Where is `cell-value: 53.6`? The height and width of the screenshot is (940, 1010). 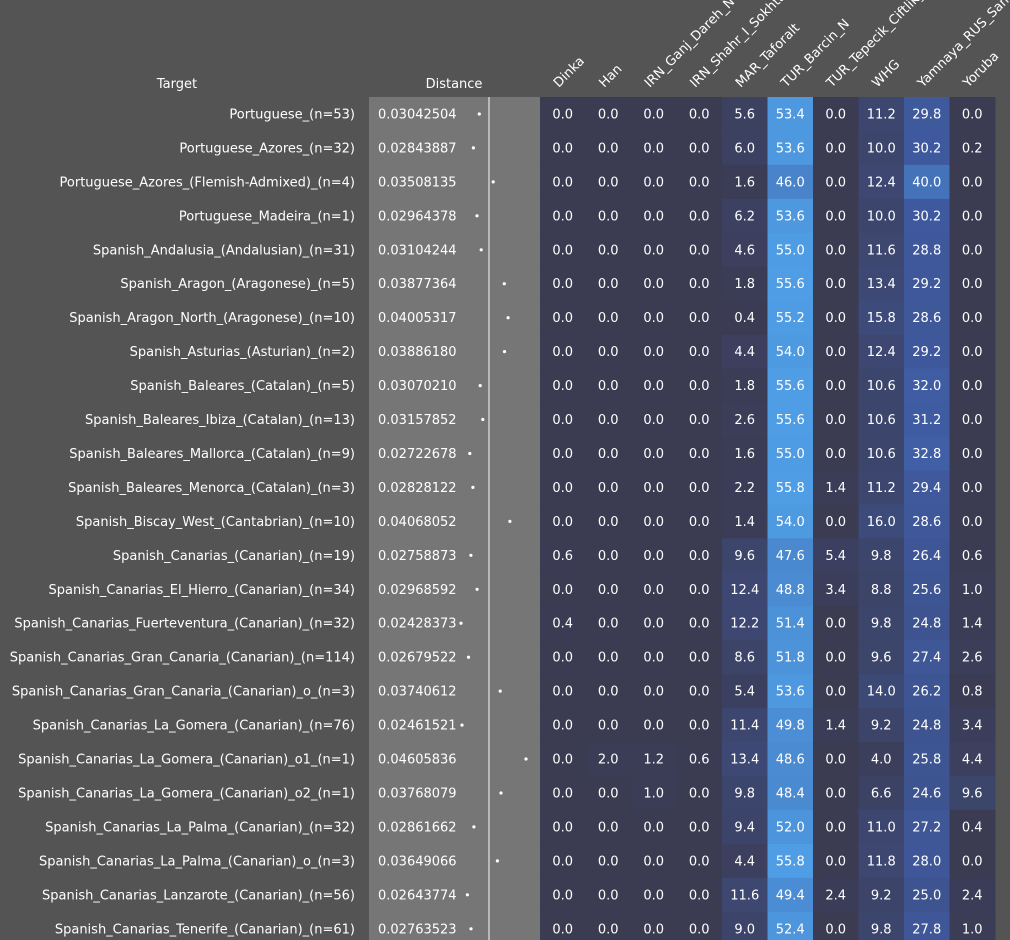 cell-value: 53.6 is located at coordinates (790, 692).